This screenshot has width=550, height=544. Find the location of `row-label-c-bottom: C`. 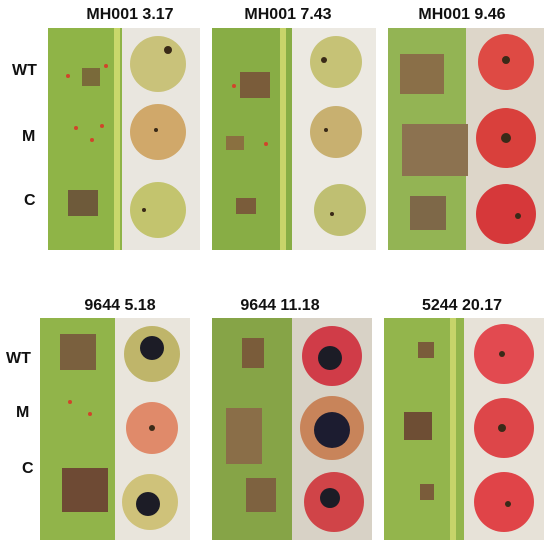

row-label-c-bottom: C is located at coordinates (28, 468).